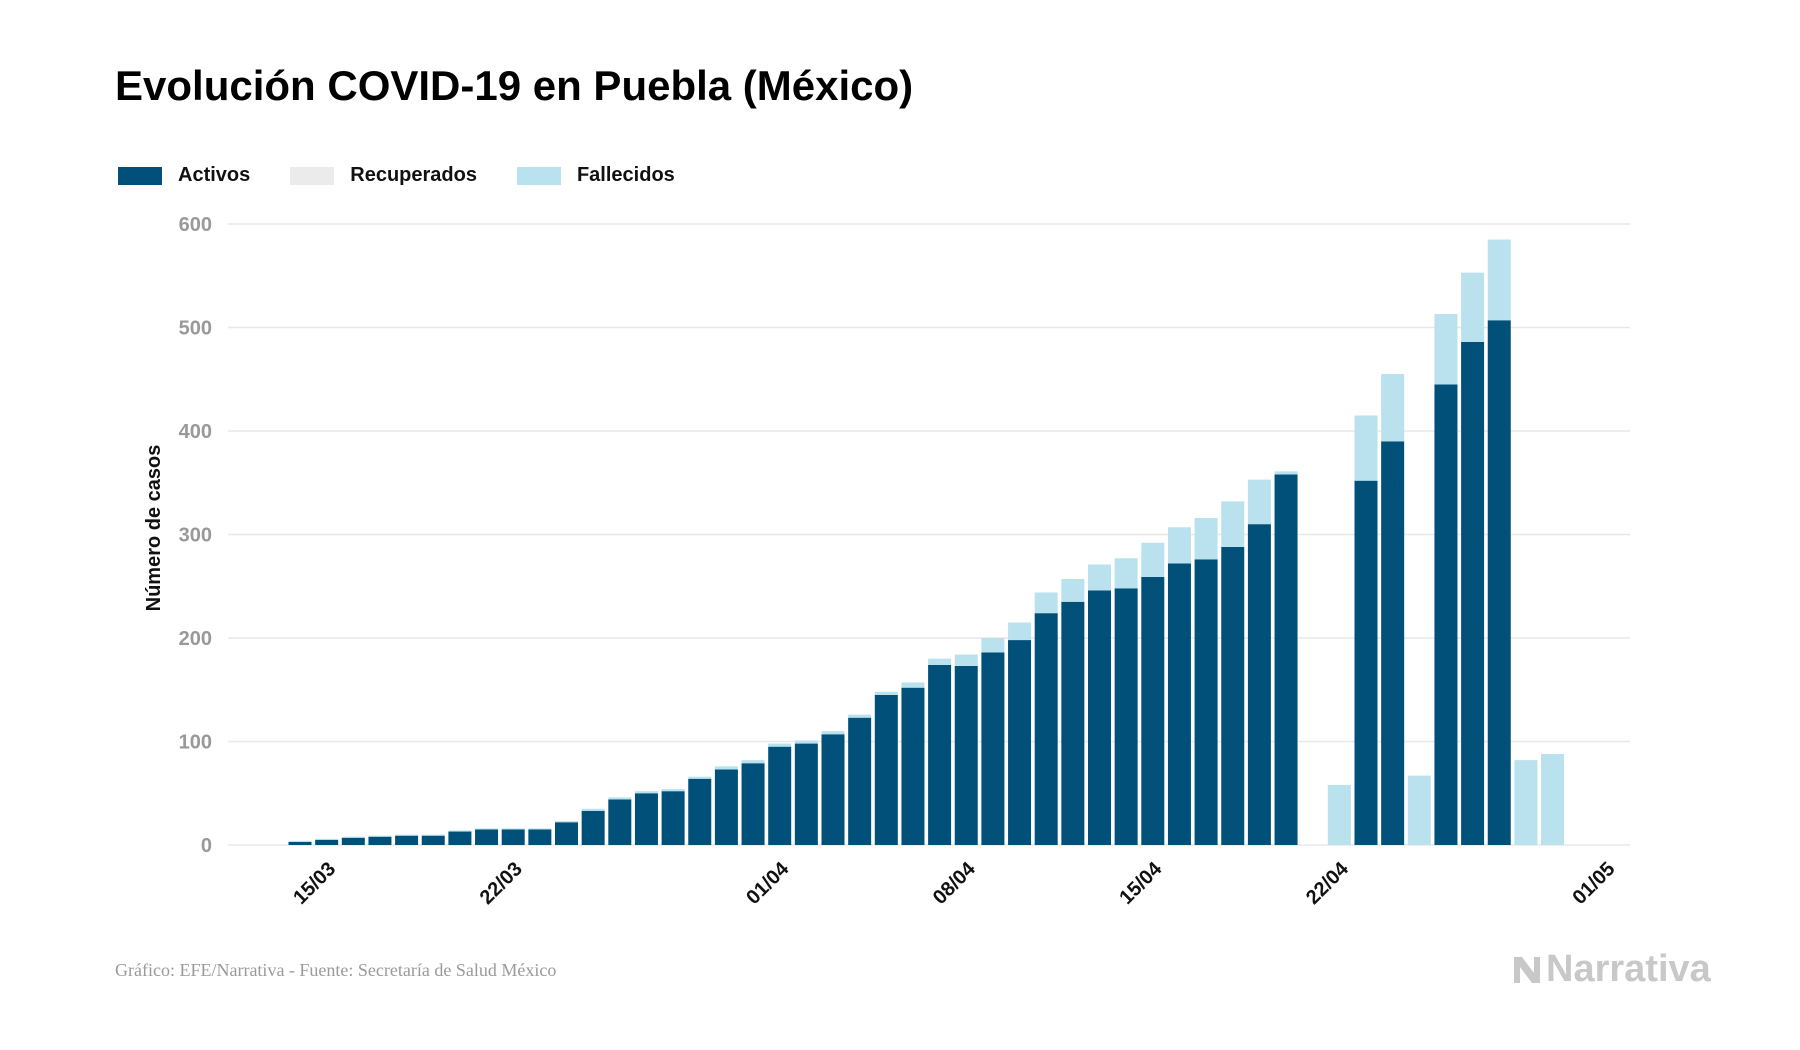  Describe the element at coordinates (1527, 969) in the screenshot. I see `narrativa-logo-icon` at that location.